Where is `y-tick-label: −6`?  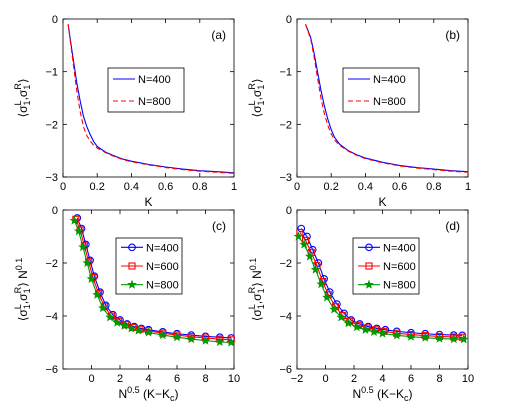 y-tick-label: −6 is located at coordinates (285, 370).